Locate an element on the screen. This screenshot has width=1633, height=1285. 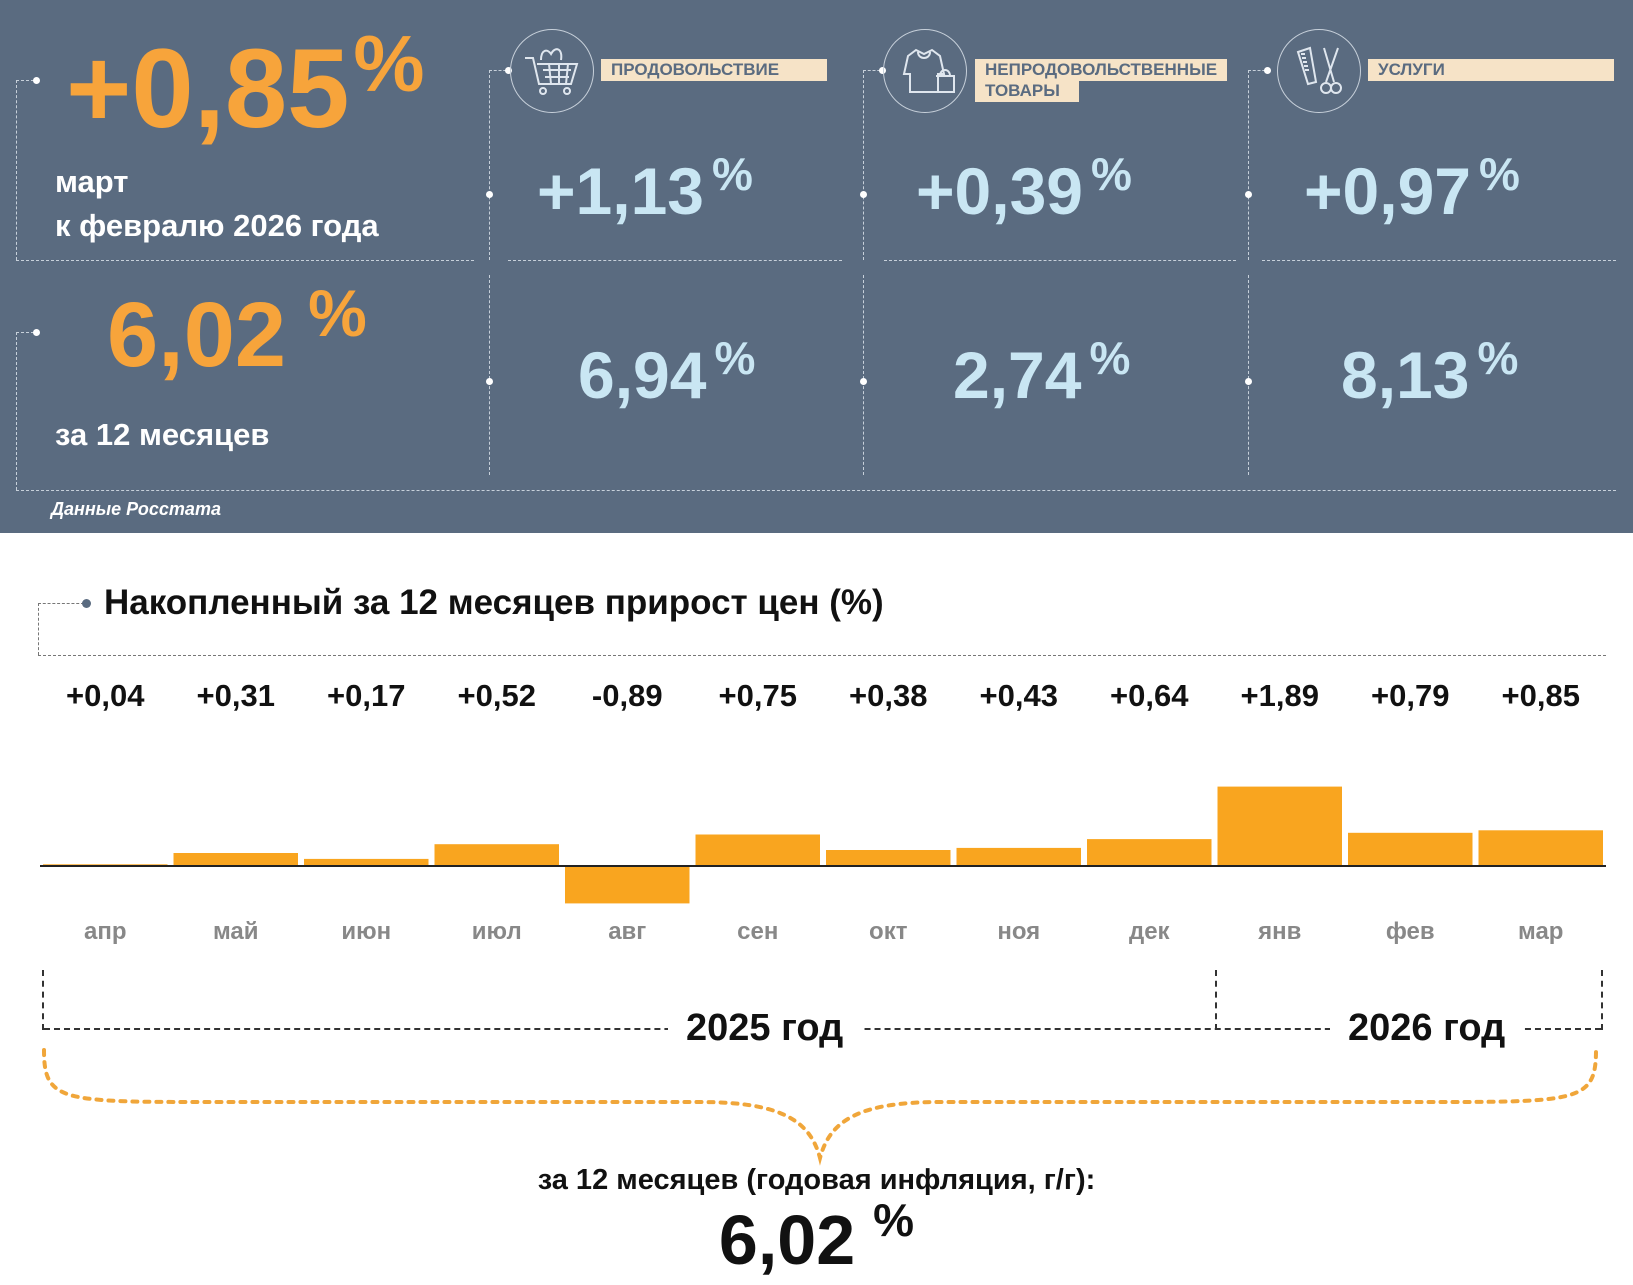
data-label-мар: +0,85 is located at coordinates (1540, 695).